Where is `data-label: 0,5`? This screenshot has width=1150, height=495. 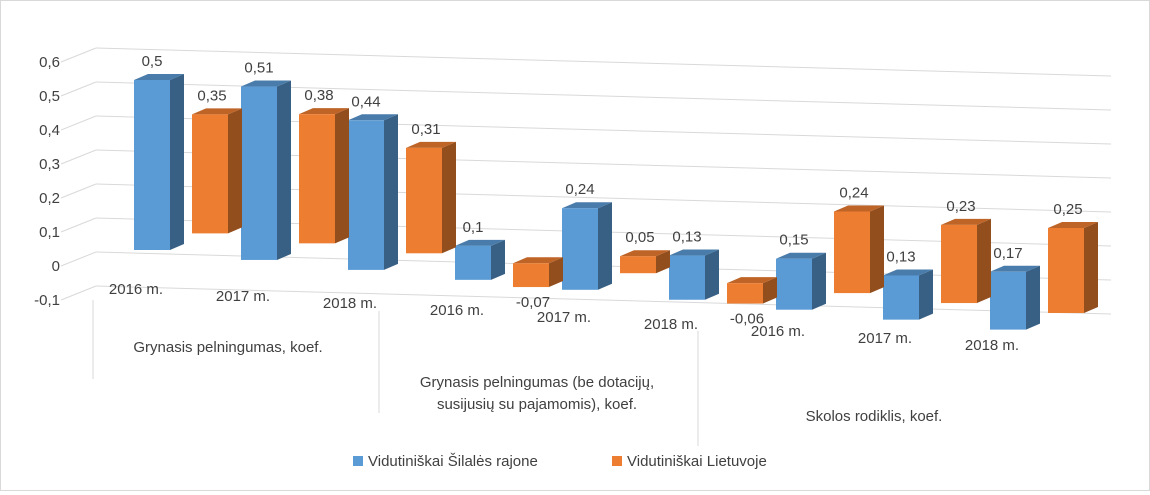 data-label: 0,5 is located at coordinates (152, 61).